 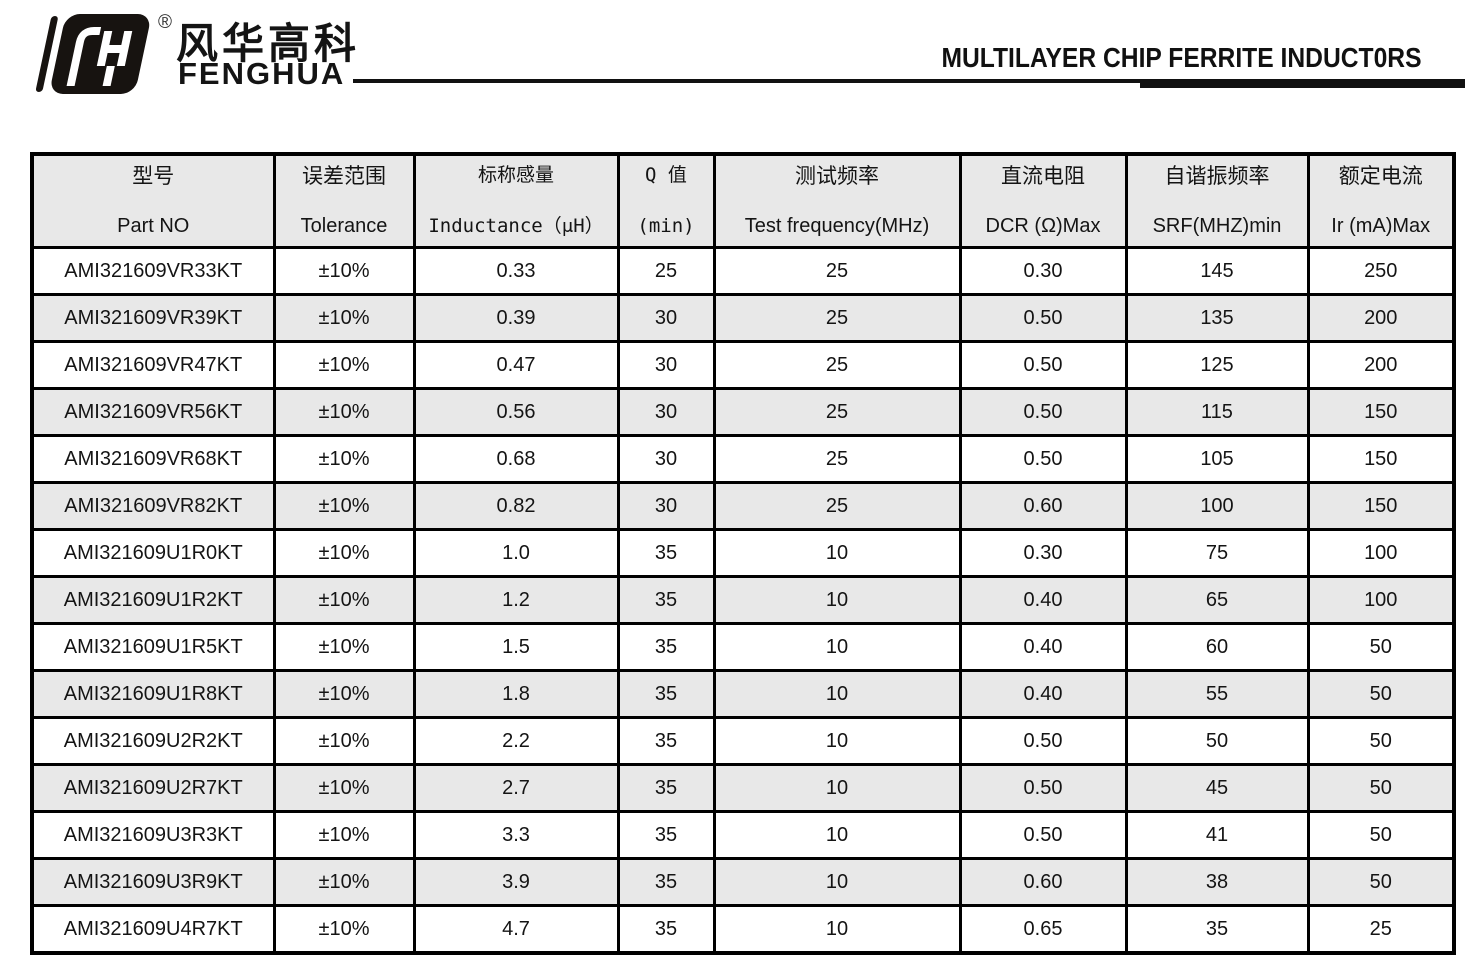 I want to click on cell-srf: 35, so click(x=1217, y=929).